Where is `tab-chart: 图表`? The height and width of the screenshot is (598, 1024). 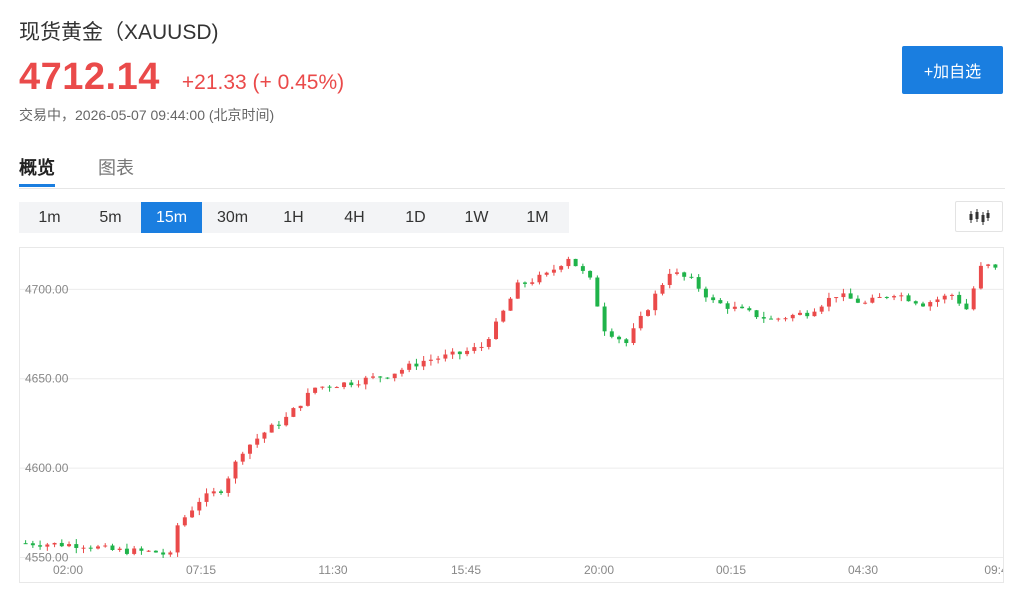
tab-chart: 图表 is located at coordinates (116, 168).